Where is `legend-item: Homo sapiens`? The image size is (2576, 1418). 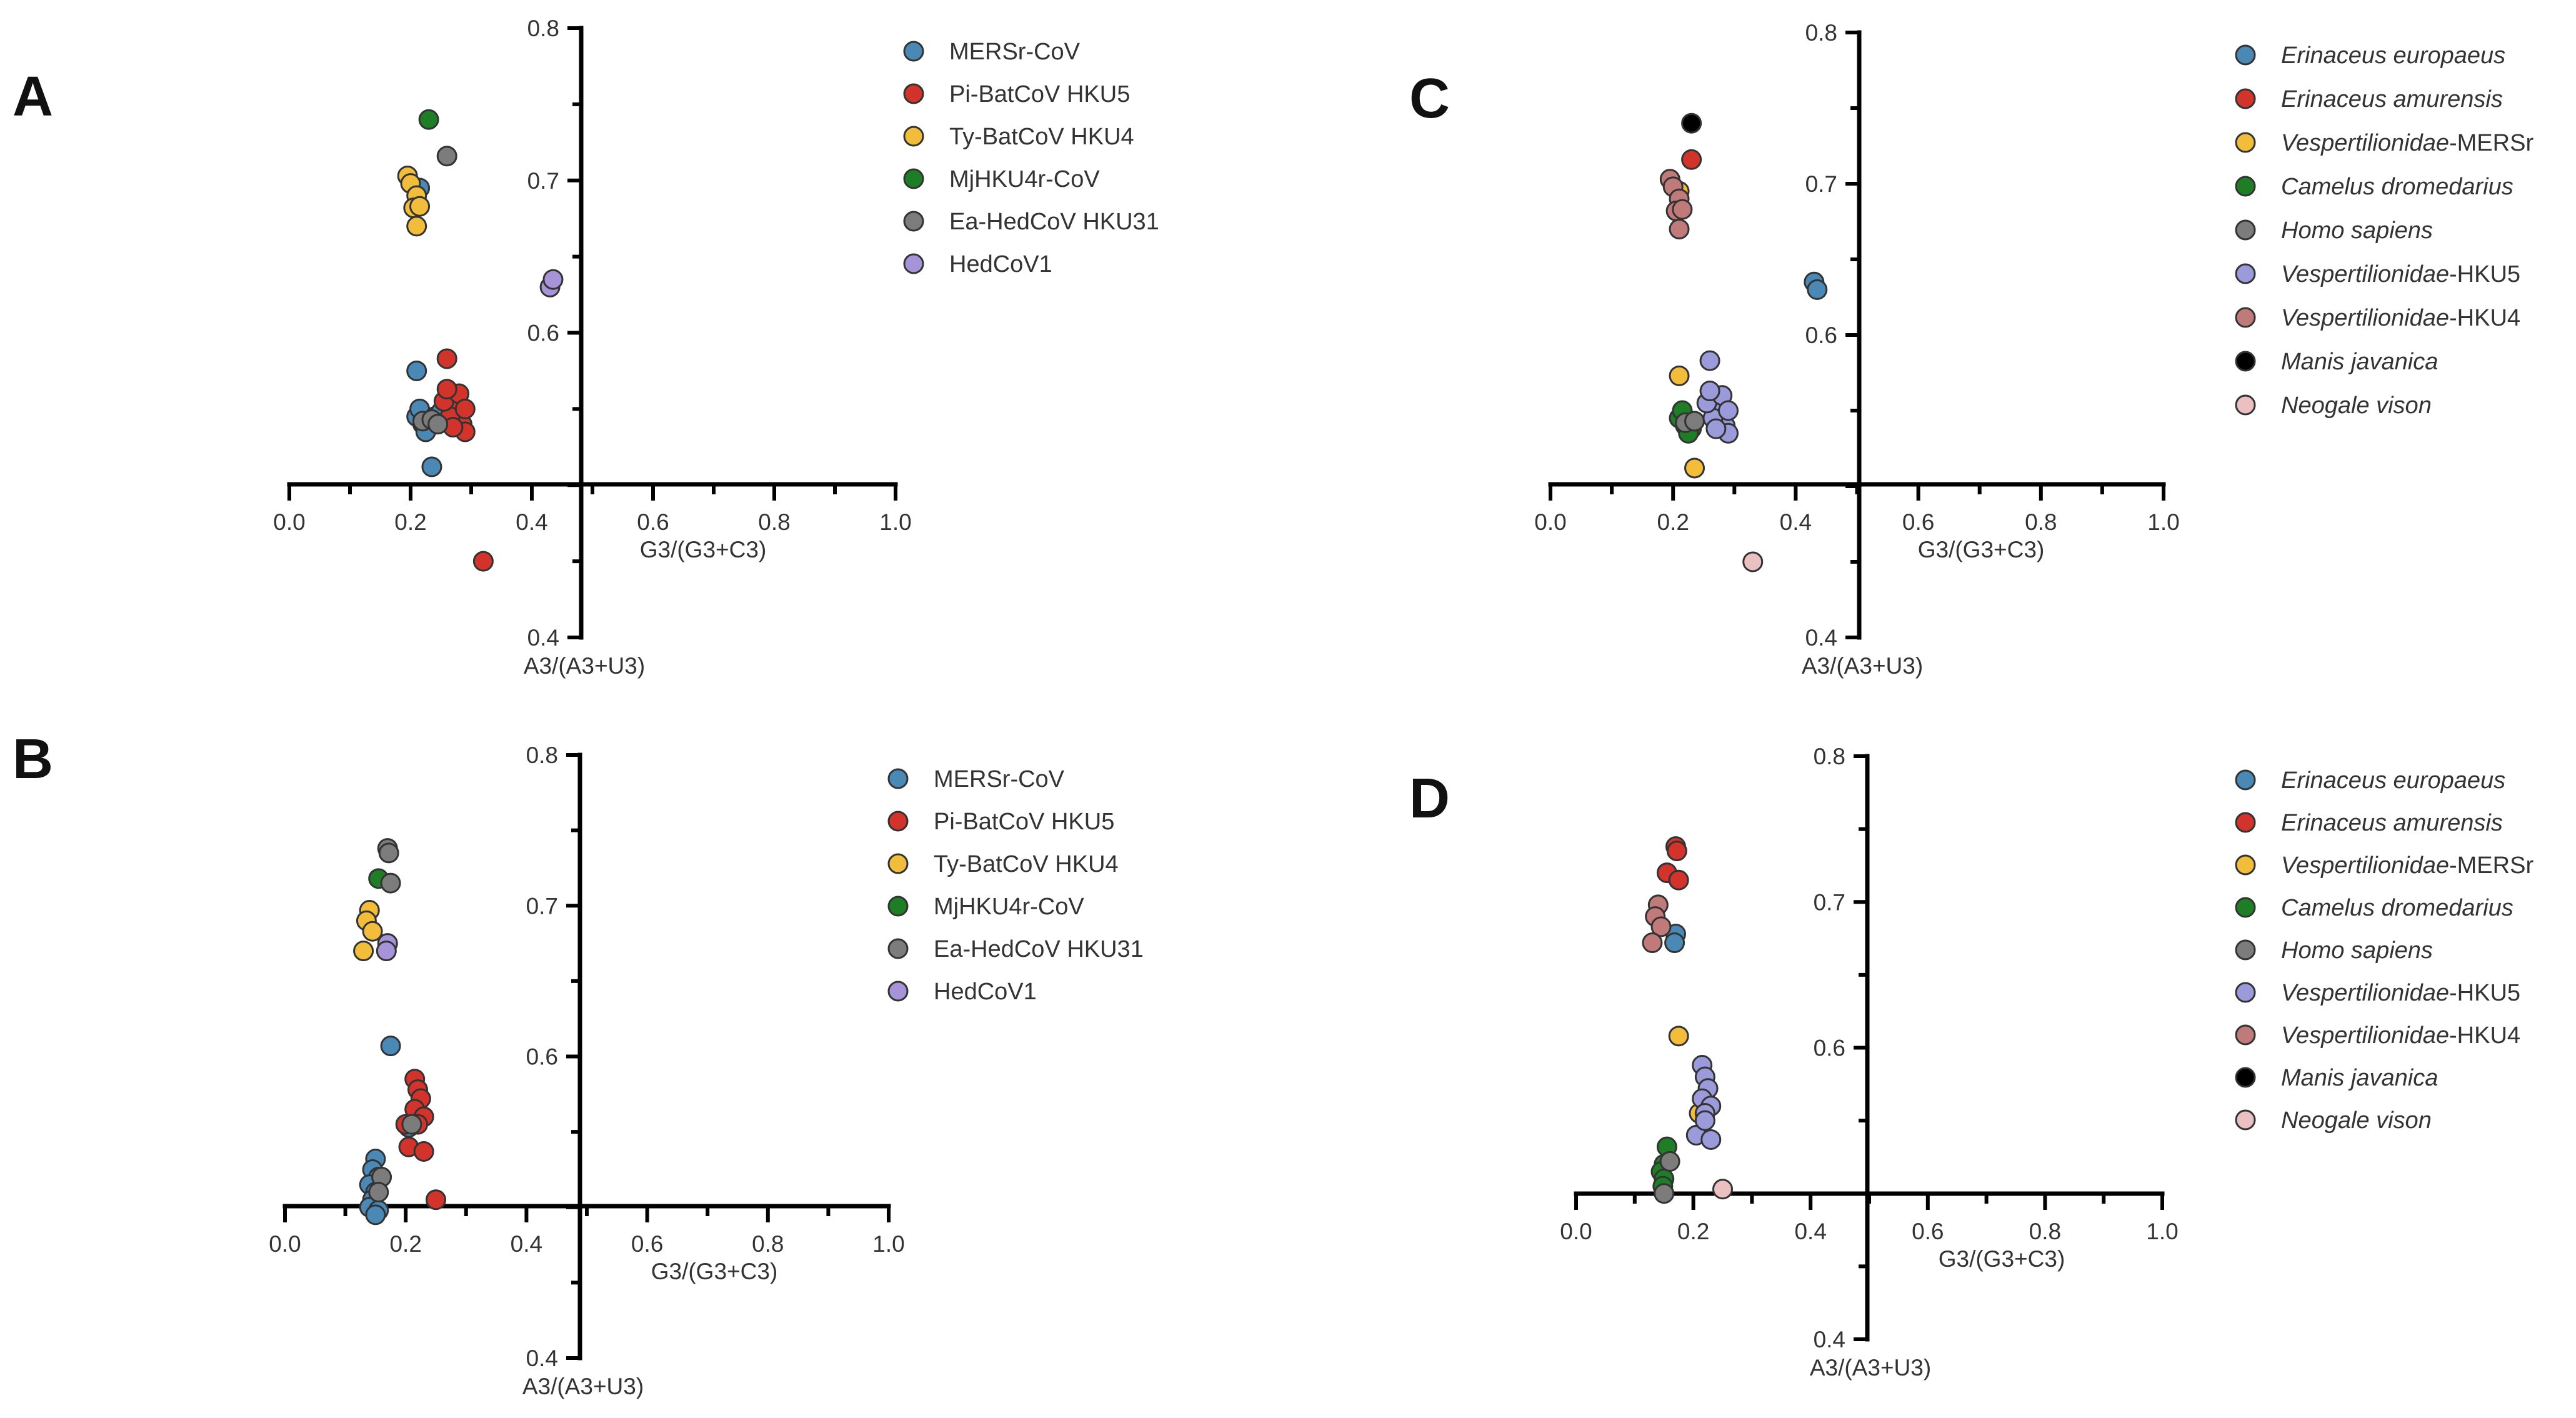
legend-item: Homo sapiens is located at coordinates (2334, 230).